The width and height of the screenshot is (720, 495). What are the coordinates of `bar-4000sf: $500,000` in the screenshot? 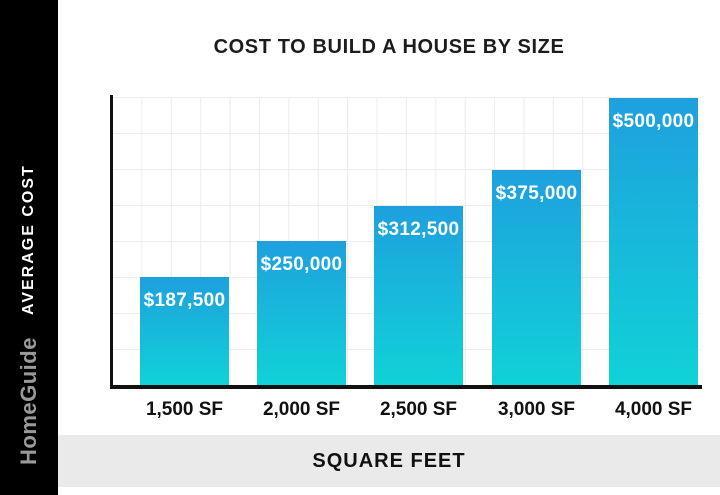 It's located at (653, 241).